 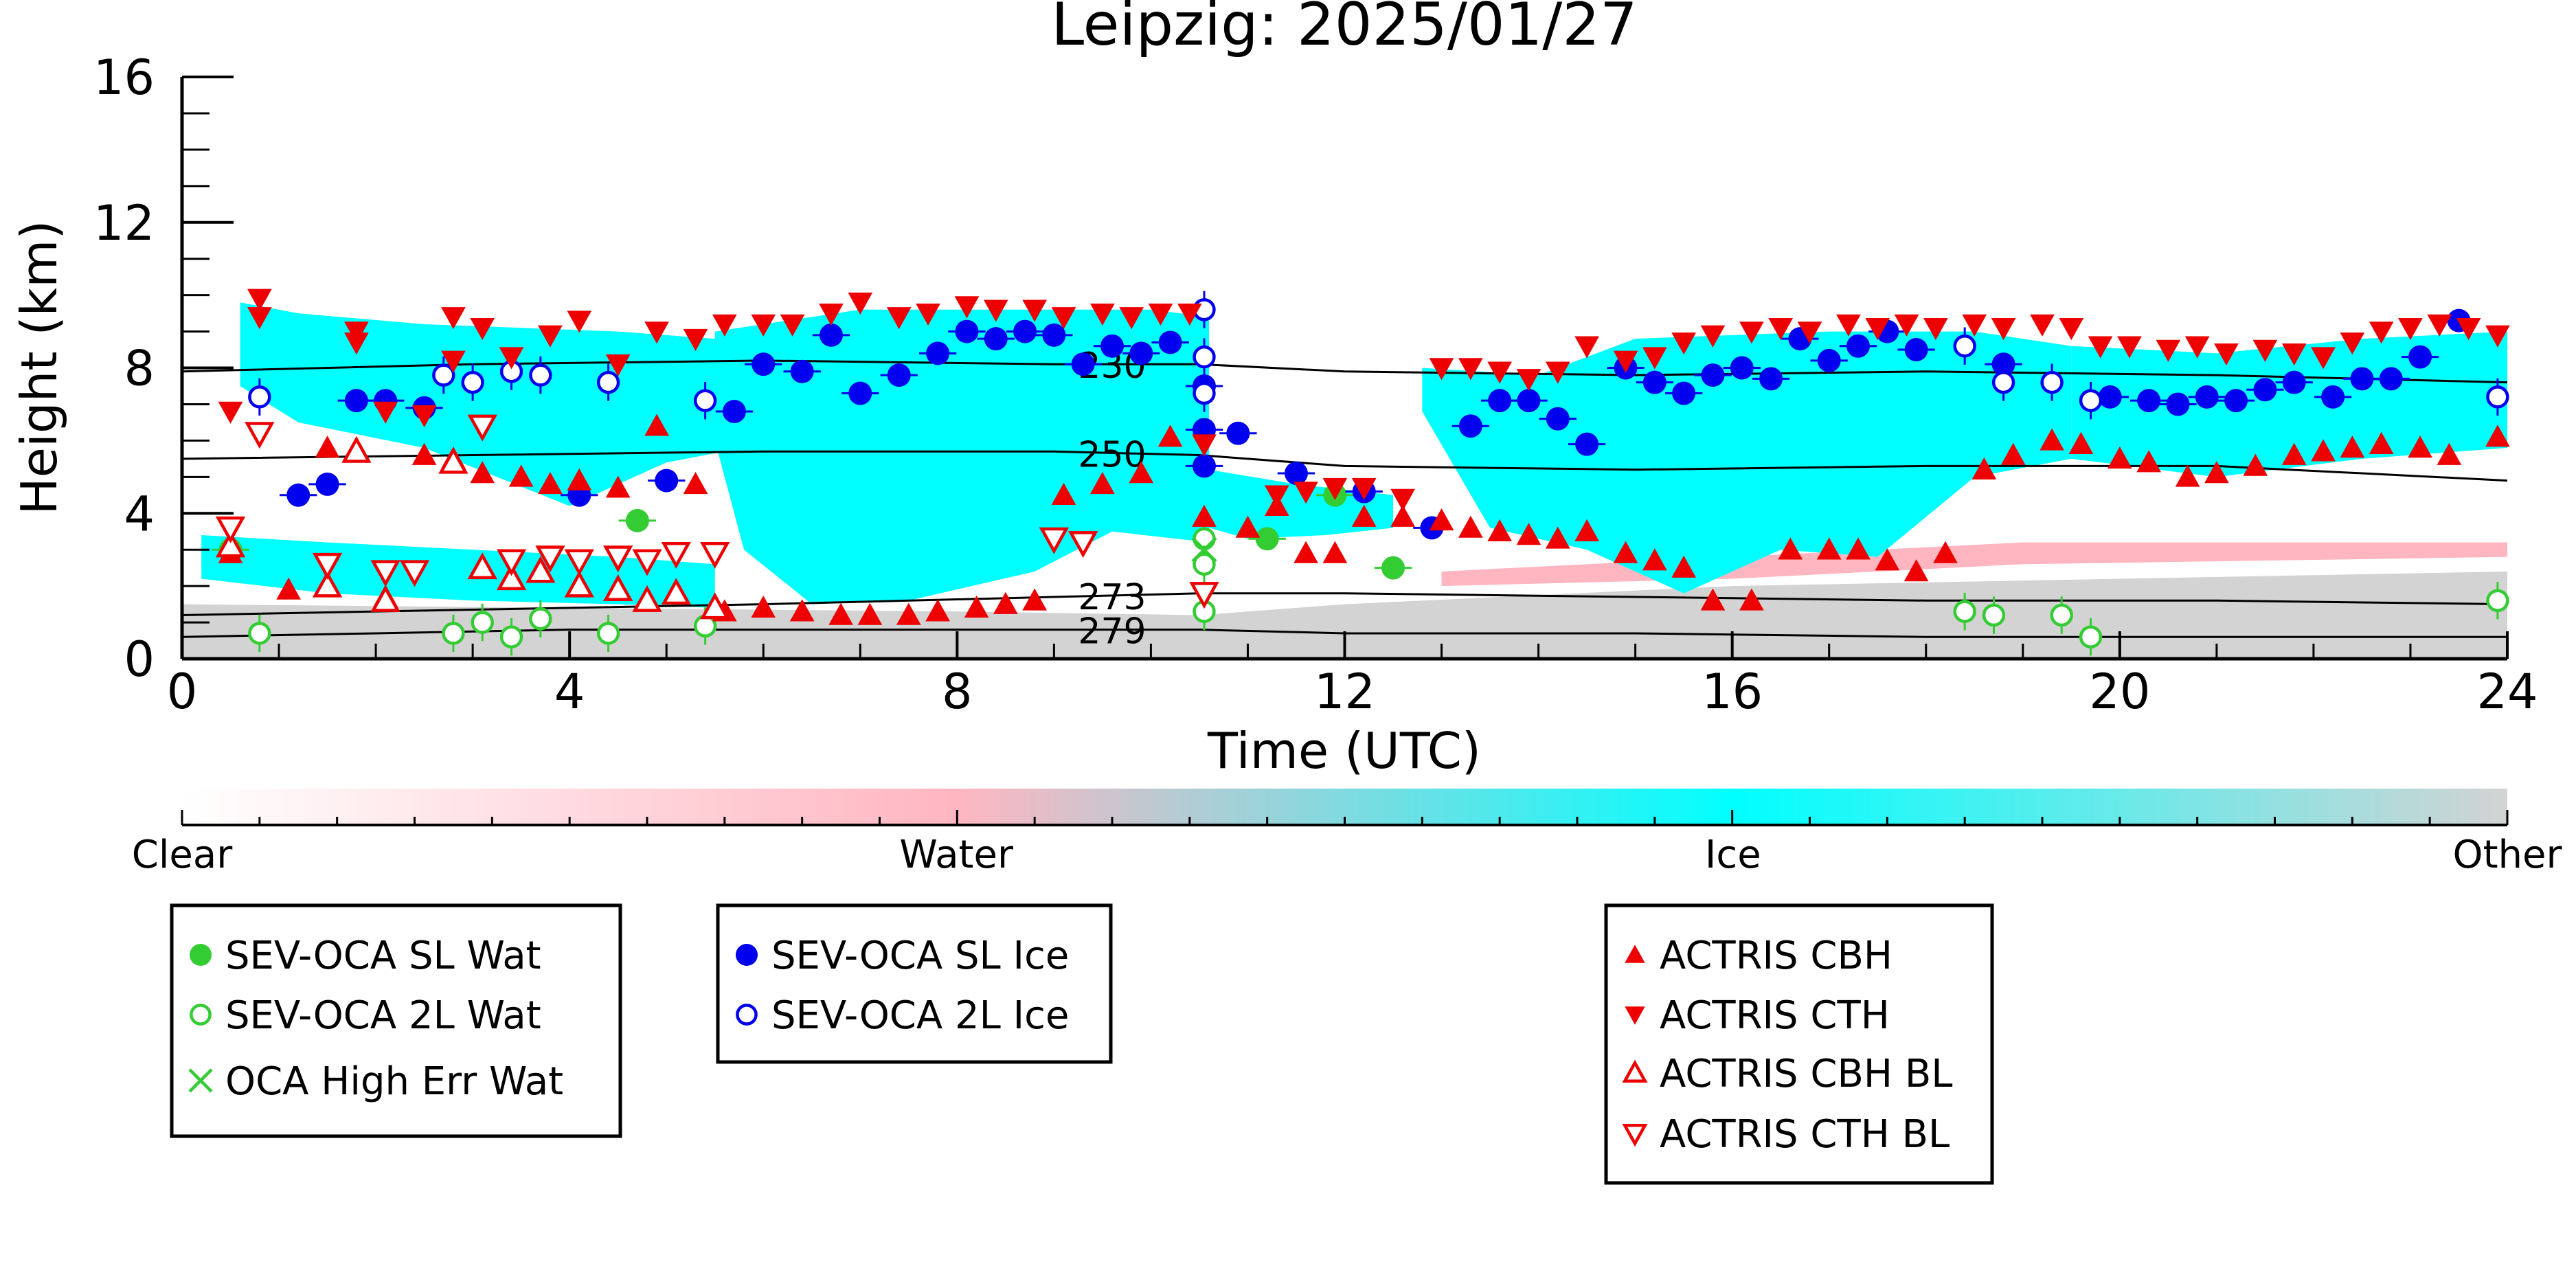 What do you see at coordinates (1112, 454) in the screenshot?
I see `isotherm-label-250: 250` at bounding box center [1112, 454].